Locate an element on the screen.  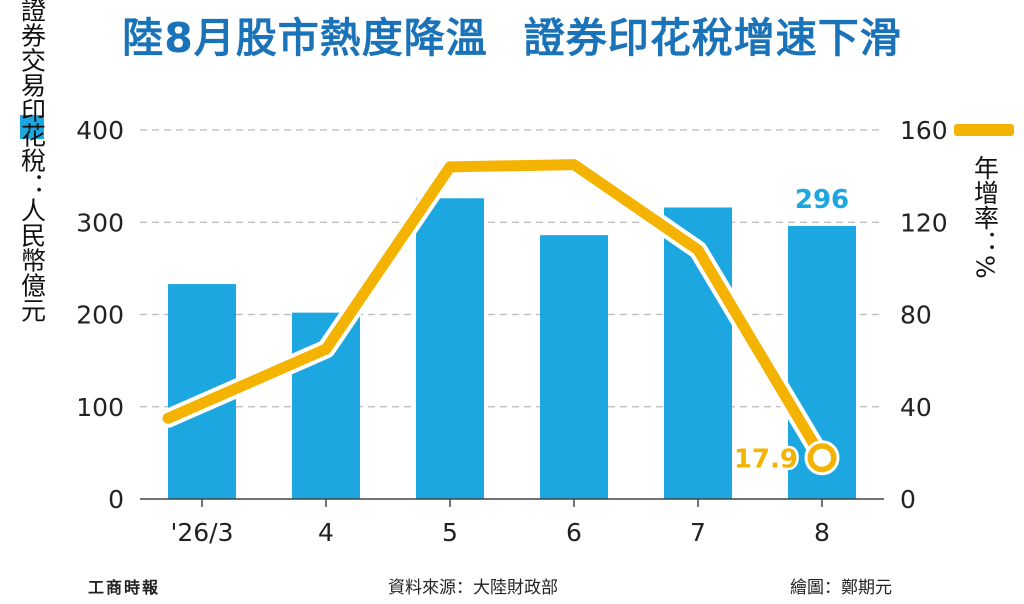
x-tick-label: 8 is located at coordinates (822, 532).